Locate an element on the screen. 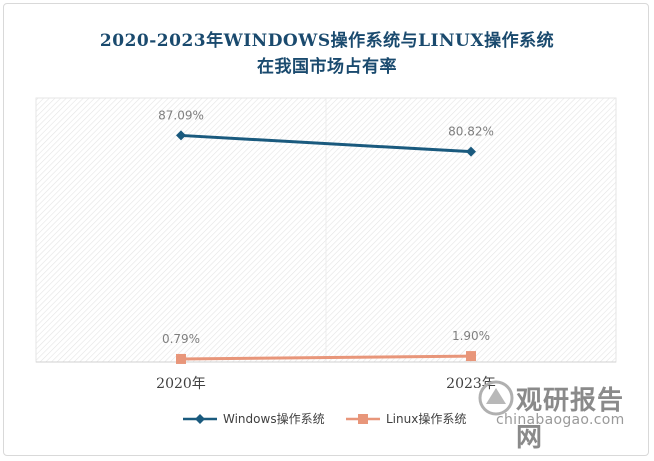 This screenshot has height=461, width=654. watermark: 观研报告网 chinabaogao.com is located at coordinates (561, 415).